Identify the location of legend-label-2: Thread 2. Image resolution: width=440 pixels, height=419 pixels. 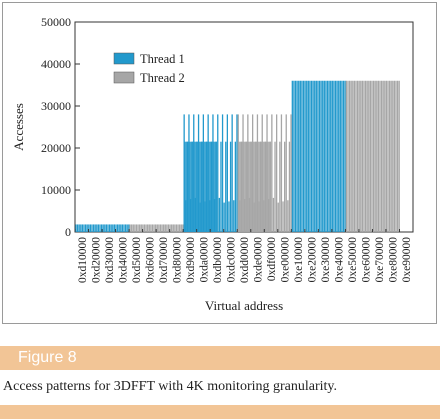
(162, 78).